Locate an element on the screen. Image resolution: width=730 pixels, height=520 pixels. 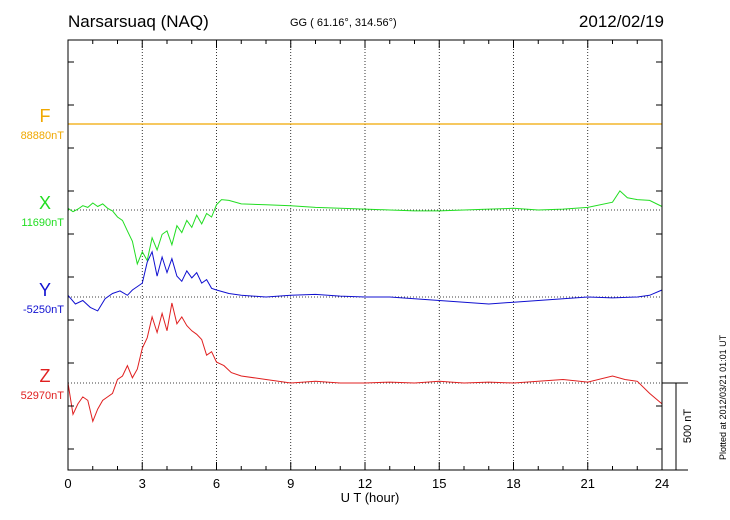
trace-x is located at coordinates (365, 228).